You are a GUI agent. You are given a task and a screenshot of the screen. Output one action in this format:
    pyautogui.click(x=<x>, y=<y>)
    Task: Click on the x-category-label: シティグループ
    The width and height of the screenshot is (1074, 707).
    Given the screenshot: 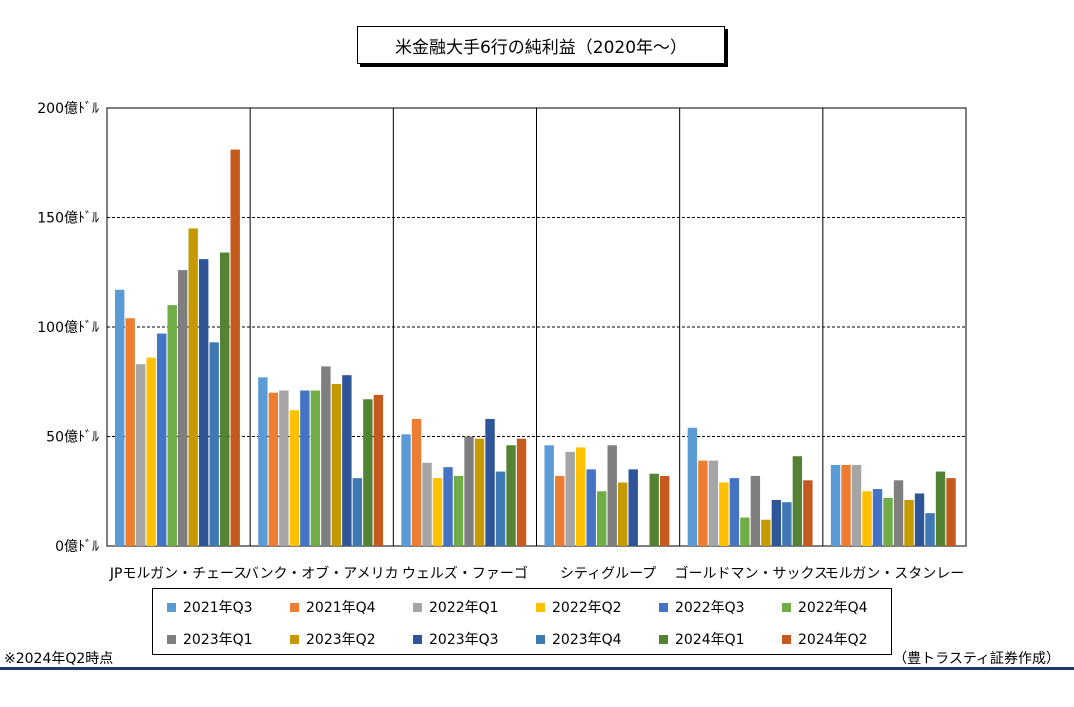 What is the action you would take?
    pyautogui.click(x=608, y=574)
    